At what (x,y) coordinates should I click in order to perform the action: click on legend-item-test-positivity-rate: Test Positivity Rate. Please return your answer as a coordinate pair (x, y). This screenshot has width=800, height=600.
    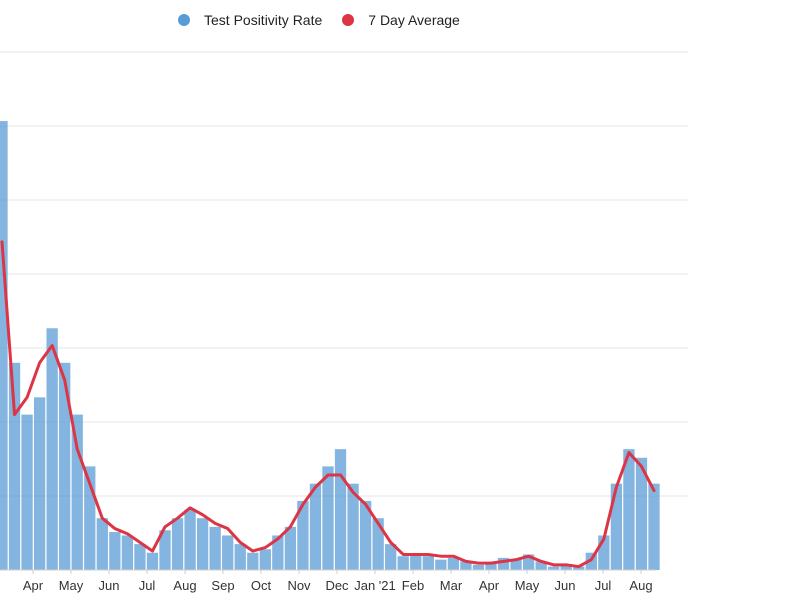
    Looking at the image, I should click on (250, 20).